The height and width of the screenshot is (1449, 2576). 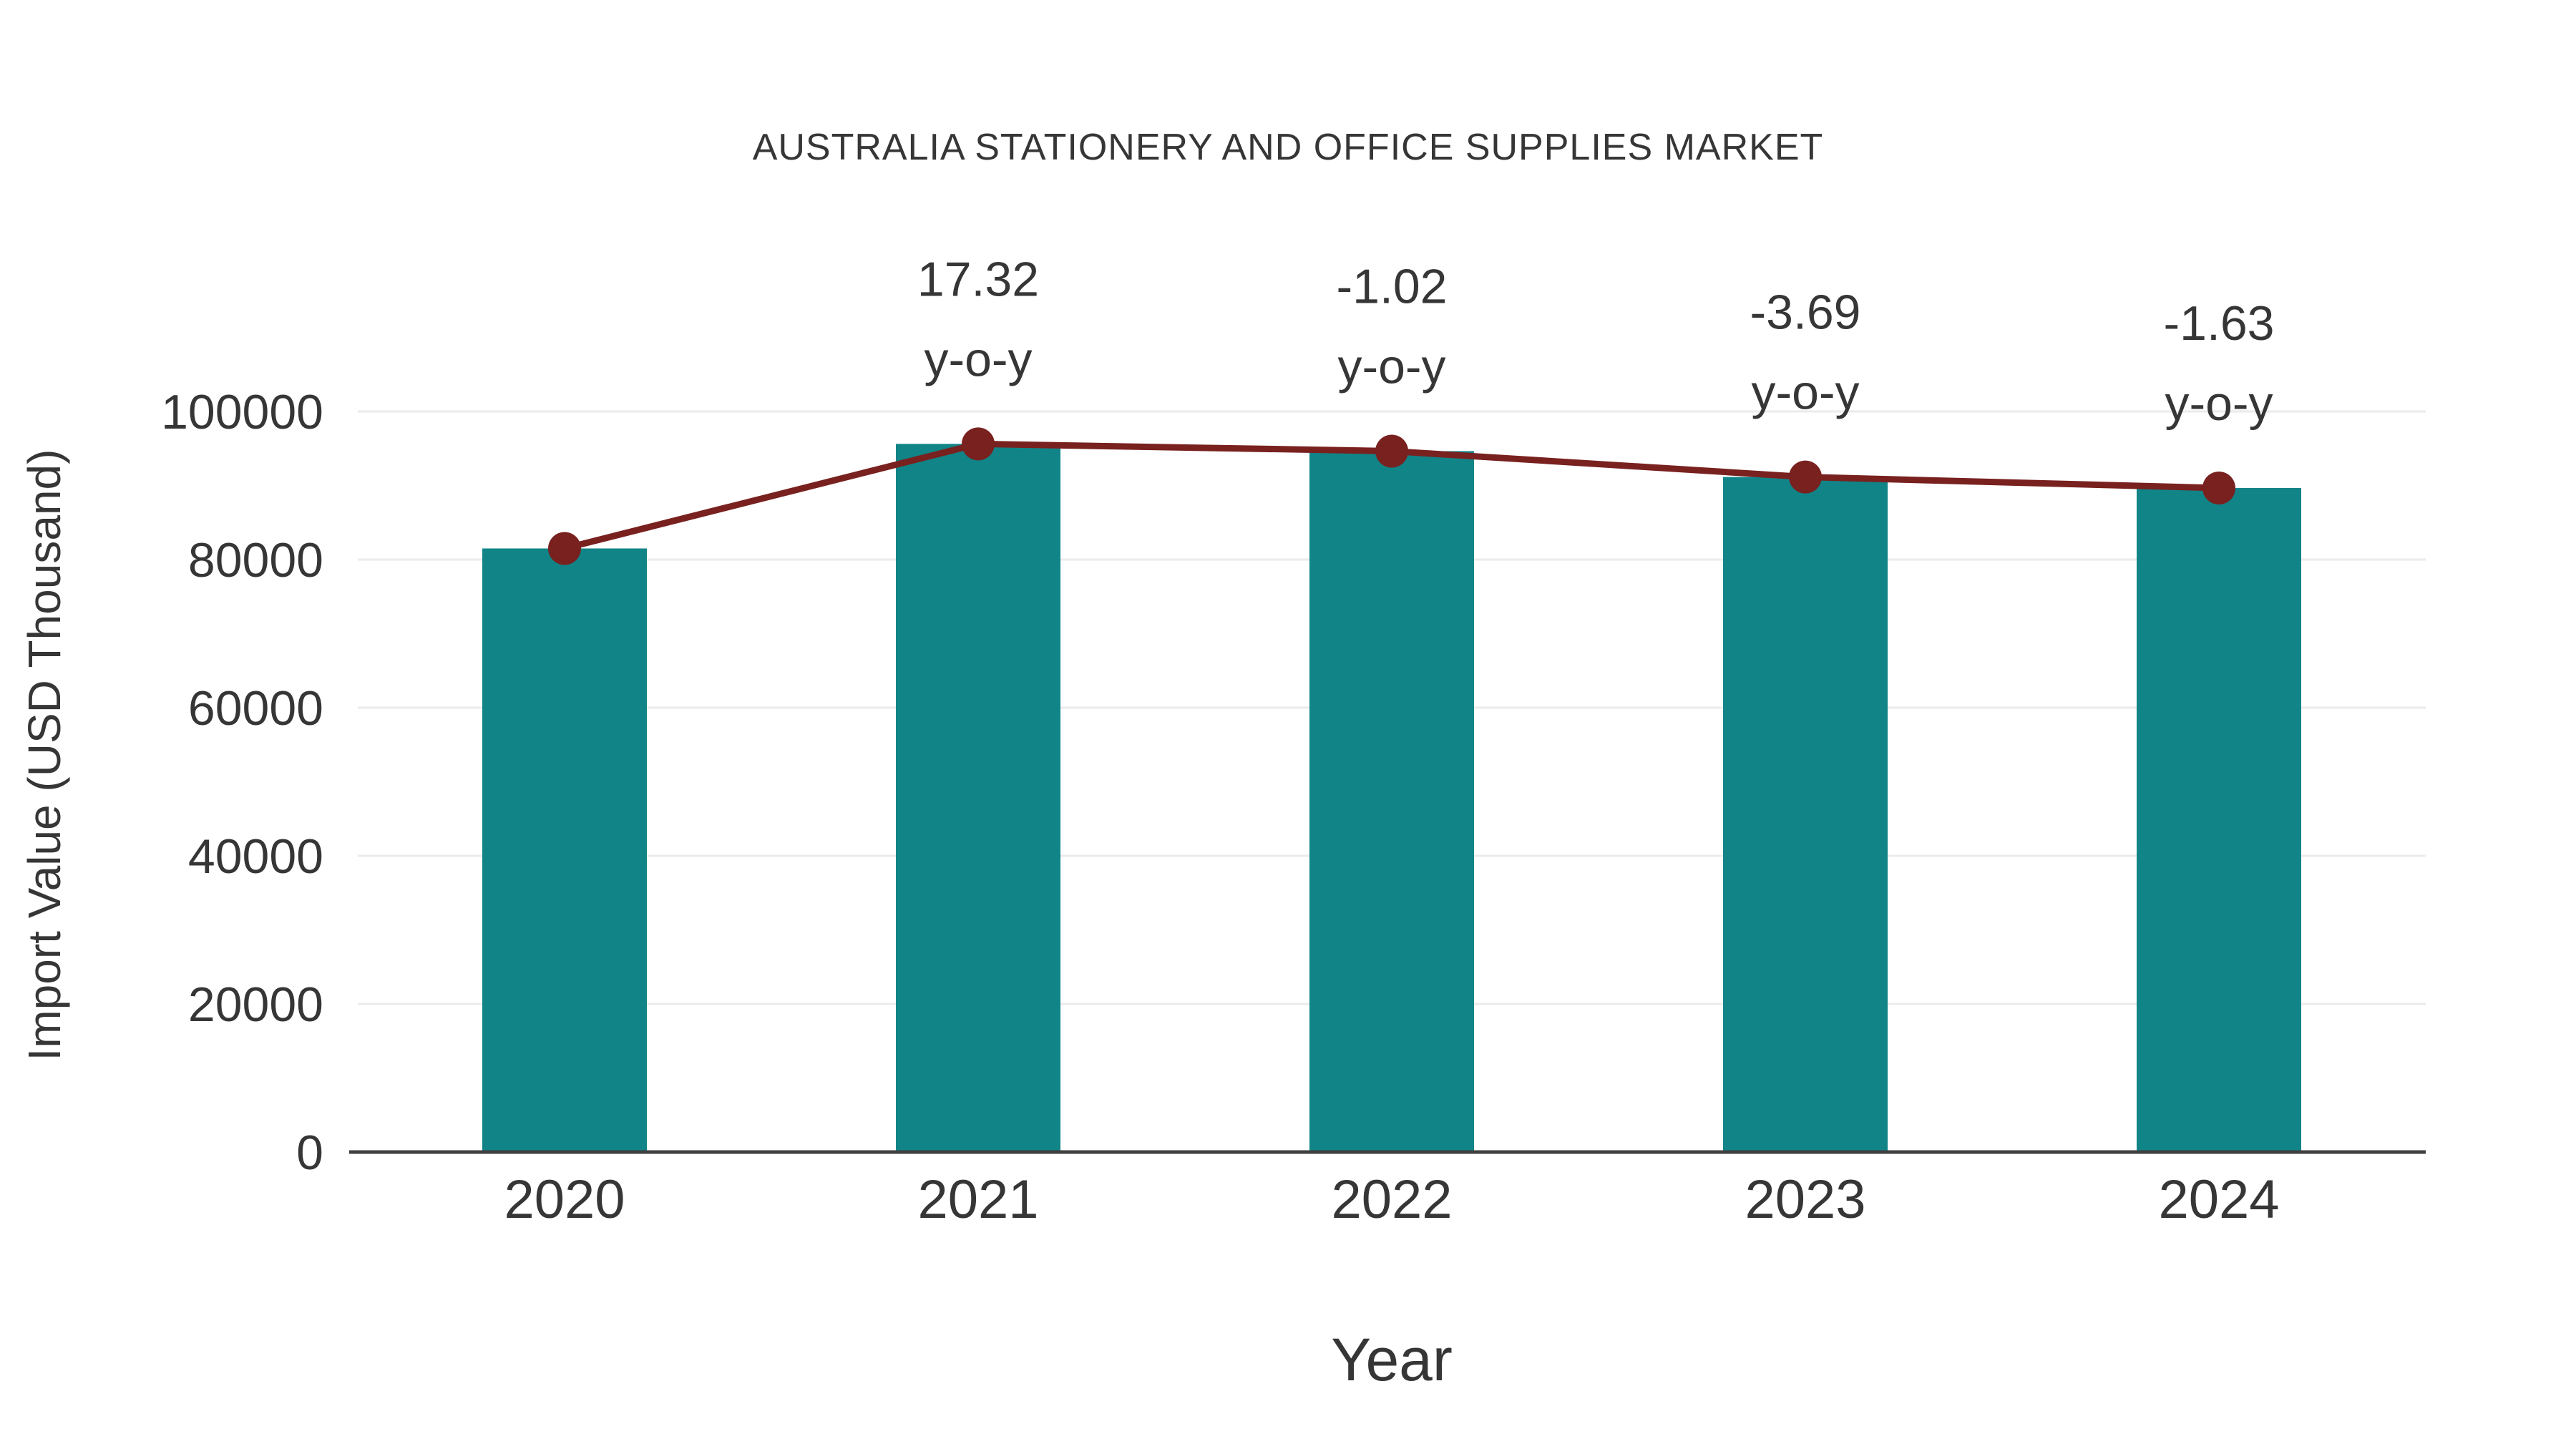 What do you see at coordinates (255, 708) in the screenshot?
I see `y-tick-label: 60000` at bounding box center [255, 708].